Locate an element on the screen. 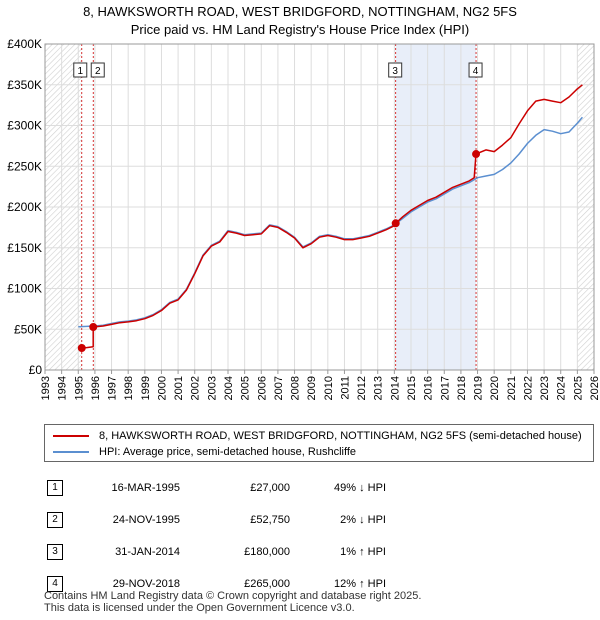 This screenshot has height=620, width=600. x-tick-label: 2019 is located at coordinates (479, 388).